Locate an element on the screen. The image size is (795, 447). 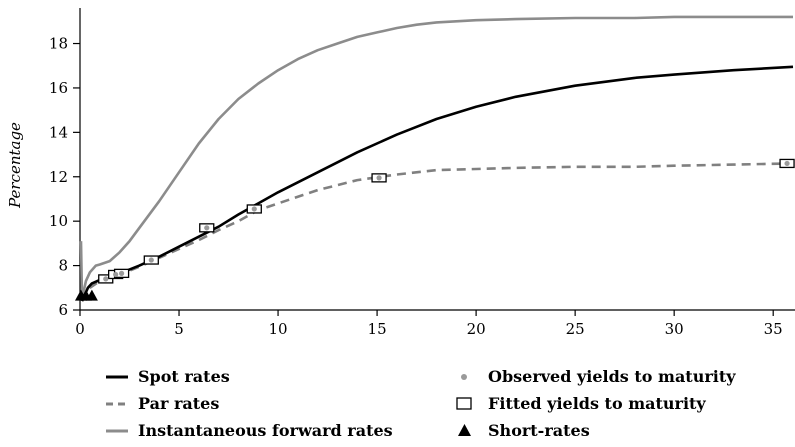
legend-label: Fitted yields to maturity is located at coordinates (597, 403).